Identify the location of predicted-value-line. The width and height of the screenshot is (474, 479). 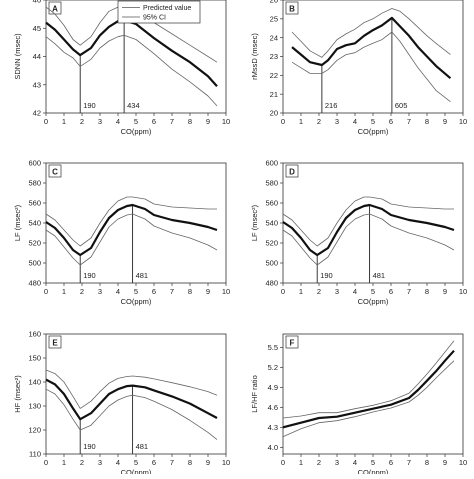
(131, 230).